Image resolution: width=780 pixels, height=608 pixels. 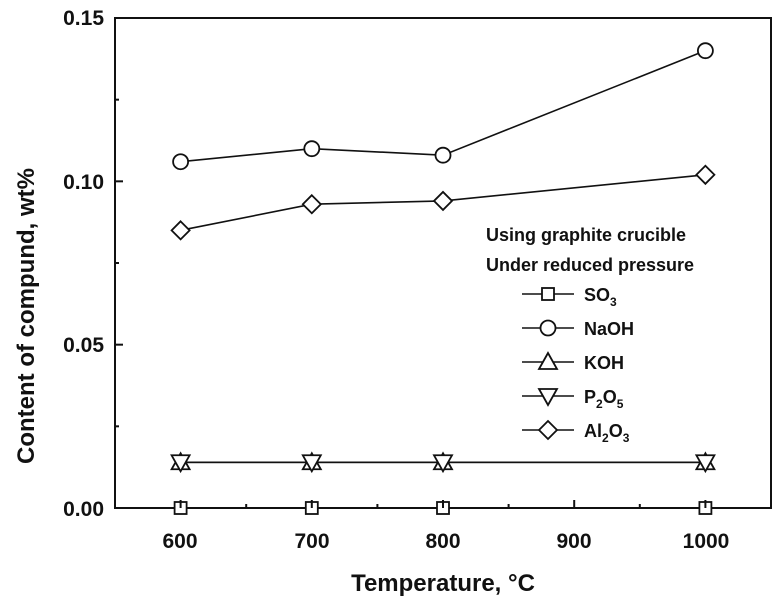 What do you see at coordinates (83, 509) in the screenshot?
I see `y-tick-label: 0.00` at bounding box center [83, 509].